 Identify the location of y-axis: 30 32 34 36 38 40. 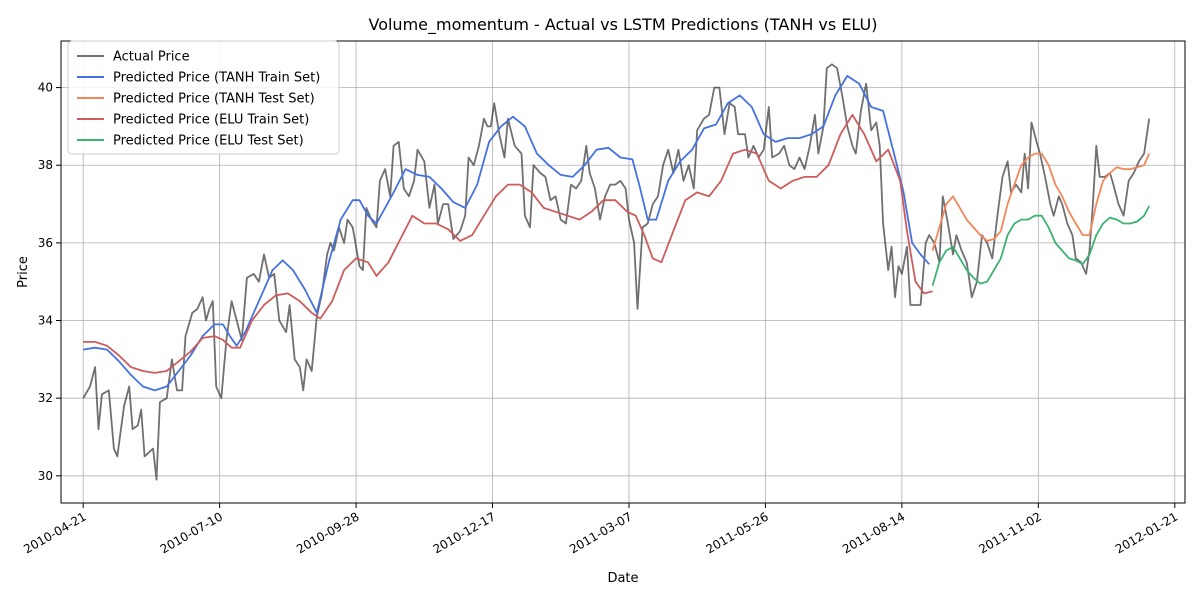
(49, 282).